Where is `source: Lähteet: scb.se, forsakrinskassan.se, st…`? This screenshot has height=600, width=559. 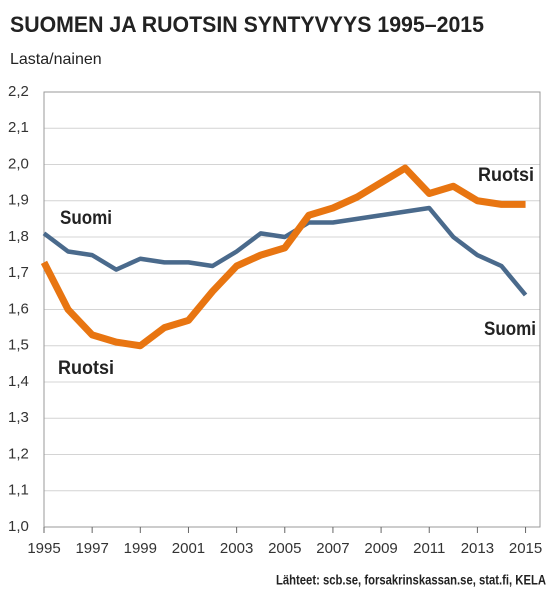
source: Lähteet: scb.se, forsakrinskassan.se, st… is located at coordinates (411, 580).